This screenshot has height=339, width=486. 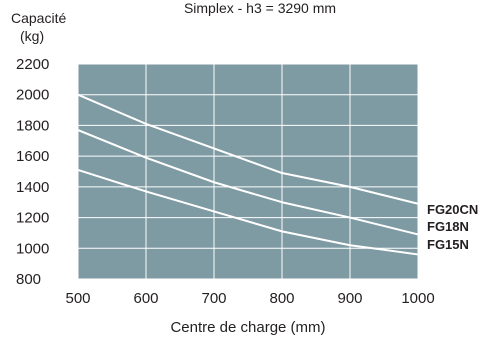 What do you see at coordinates (349, 298) in the screenshot?
I see `x-tick-label: 900` at bounding box center [349, 298].